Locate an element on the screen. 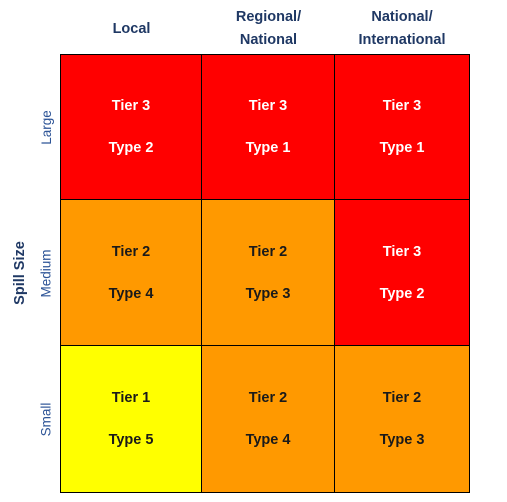  row-label-large: Large is located at coordinates (46, 127).